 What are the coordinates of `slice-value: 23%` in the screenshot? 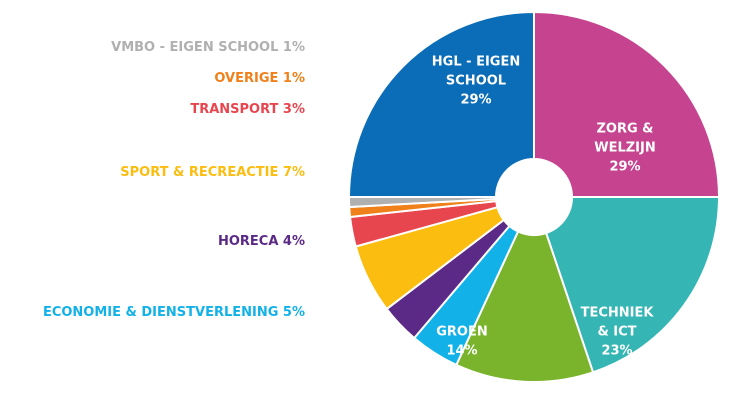 It's located at (616, 351).